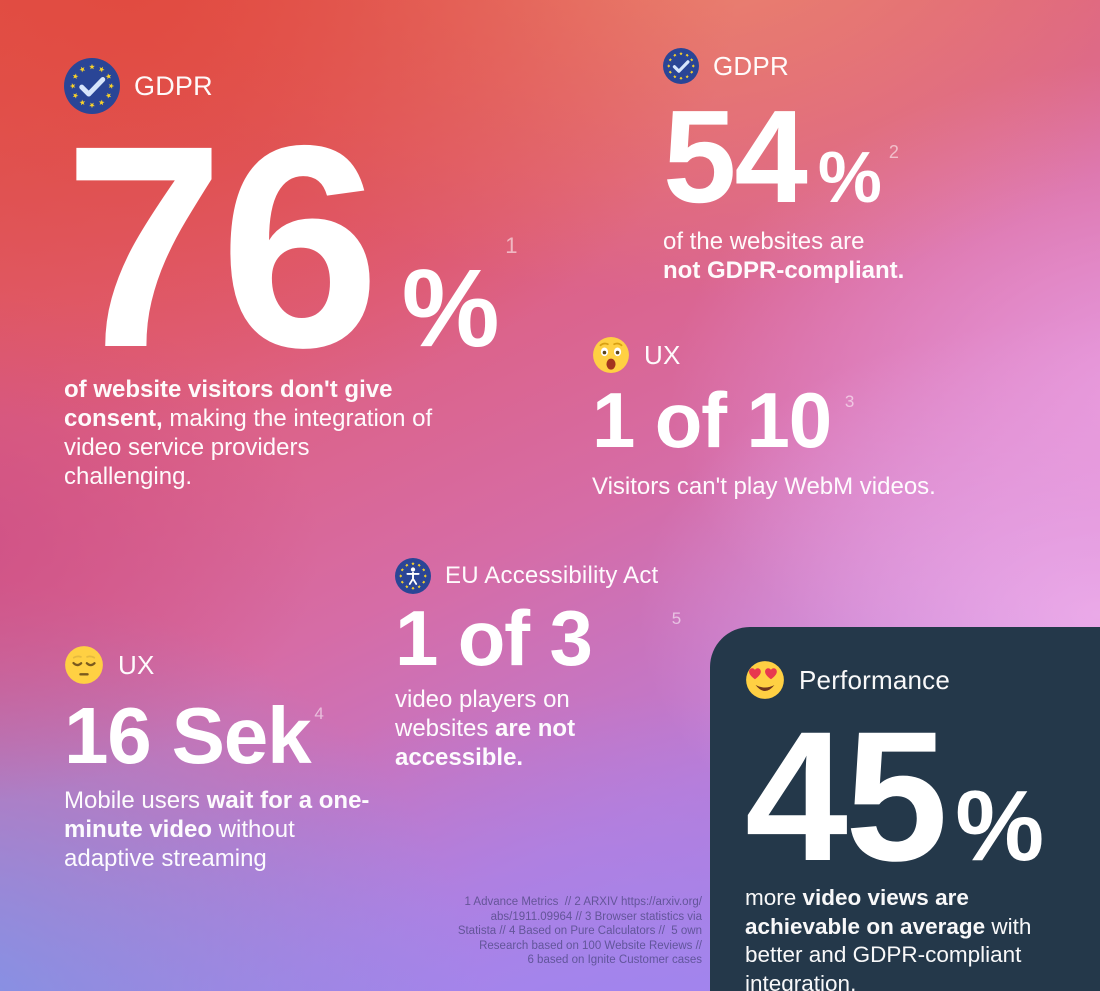 This screenshot has height=991, width=1100. Describe the element at coordinates (222, 247) in the screenshot. I see `value-number: 76` at that location.